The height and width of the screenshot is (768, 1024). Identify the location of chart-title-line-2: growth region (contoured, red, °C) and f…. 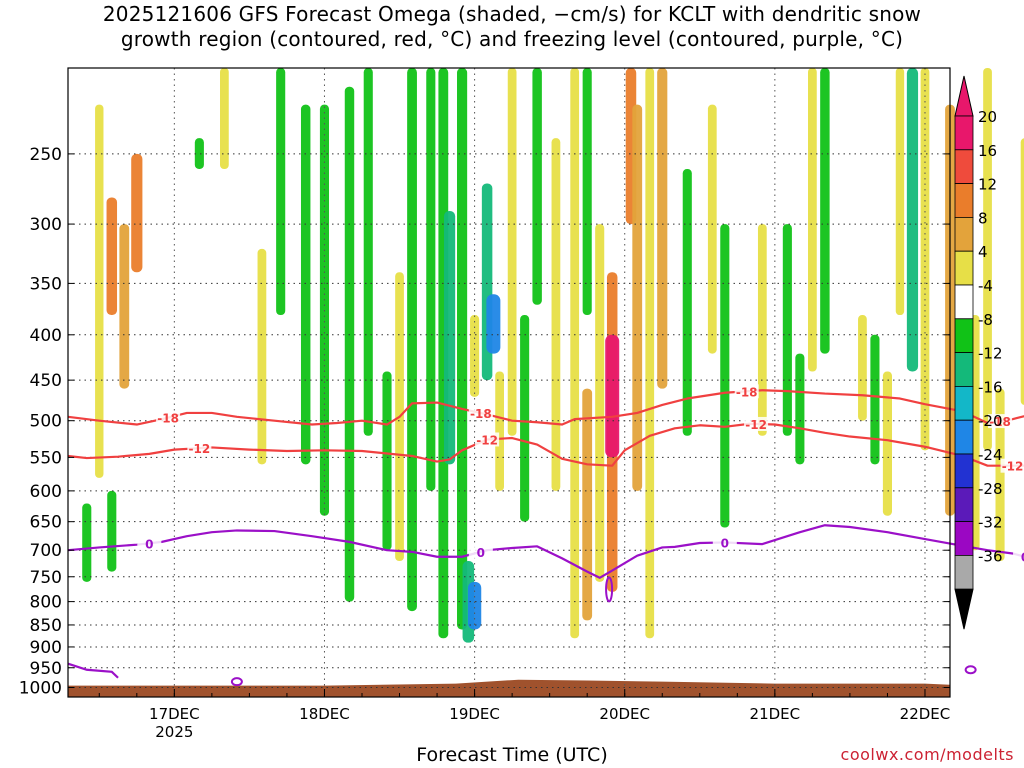
(512, 39).